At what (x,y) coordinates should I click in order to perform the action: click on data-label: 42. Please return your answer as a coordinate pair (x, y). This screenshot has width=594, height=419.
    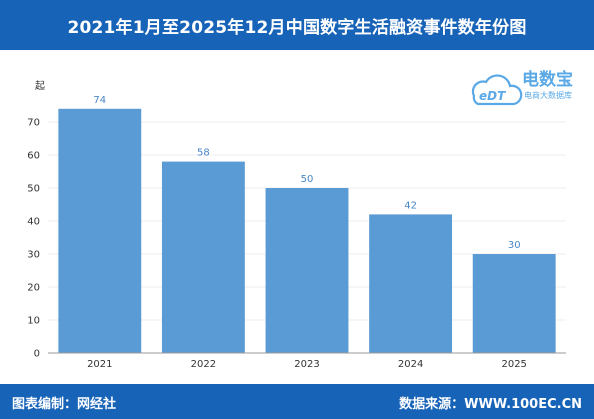
    Looking at the image, I should click on (410, 205).